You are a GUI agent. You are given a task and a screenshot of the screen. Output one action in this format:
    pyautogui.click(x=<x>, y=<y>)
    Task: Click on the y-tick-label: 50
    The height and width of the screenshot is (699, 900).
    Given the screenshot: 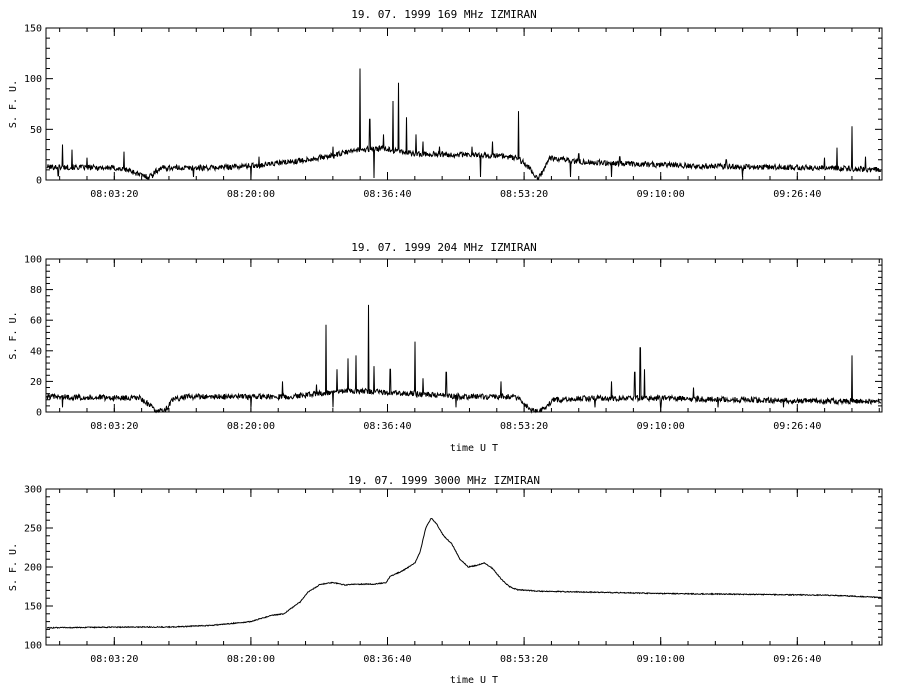 What is the action you would take?
    pyautogui.click(x=36, y=130)
    